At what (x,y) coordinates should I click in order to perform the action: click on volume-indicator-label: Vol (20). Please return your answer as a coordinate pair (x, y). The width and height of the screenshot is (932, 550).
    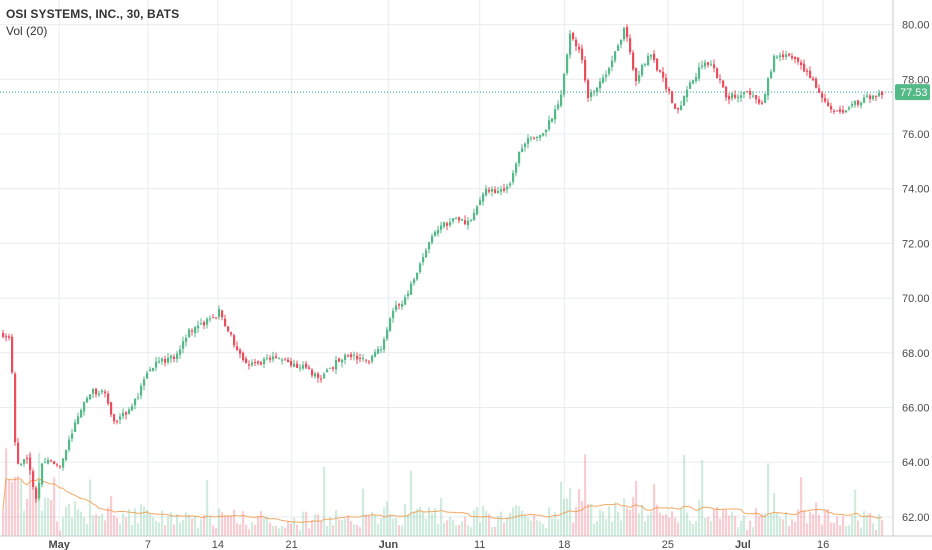
    Looking at the image, I should click on (27, 31).